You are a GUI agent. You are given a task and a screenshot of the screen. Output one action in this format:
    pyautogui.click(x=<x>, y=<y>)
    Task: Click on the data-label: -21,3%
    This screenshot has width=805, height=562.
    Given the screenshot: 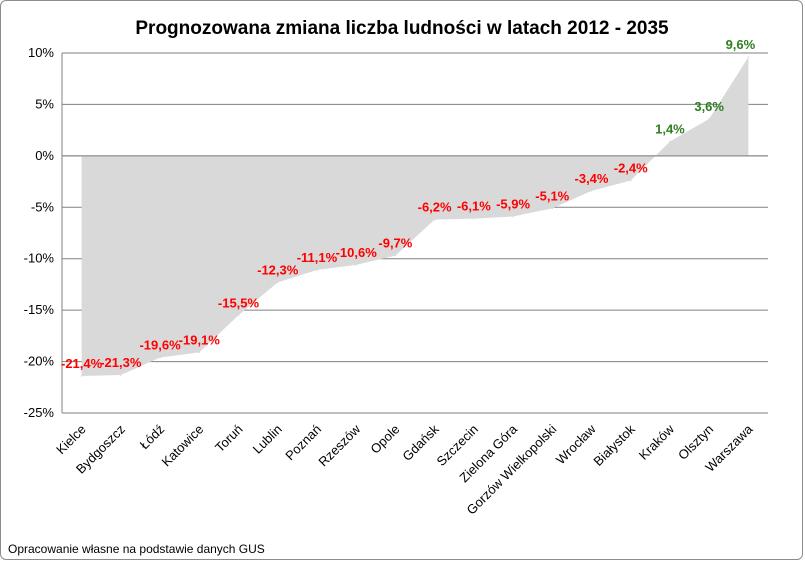 What is the action you would take?
    pyautogui.click(x=121, y=362)
    